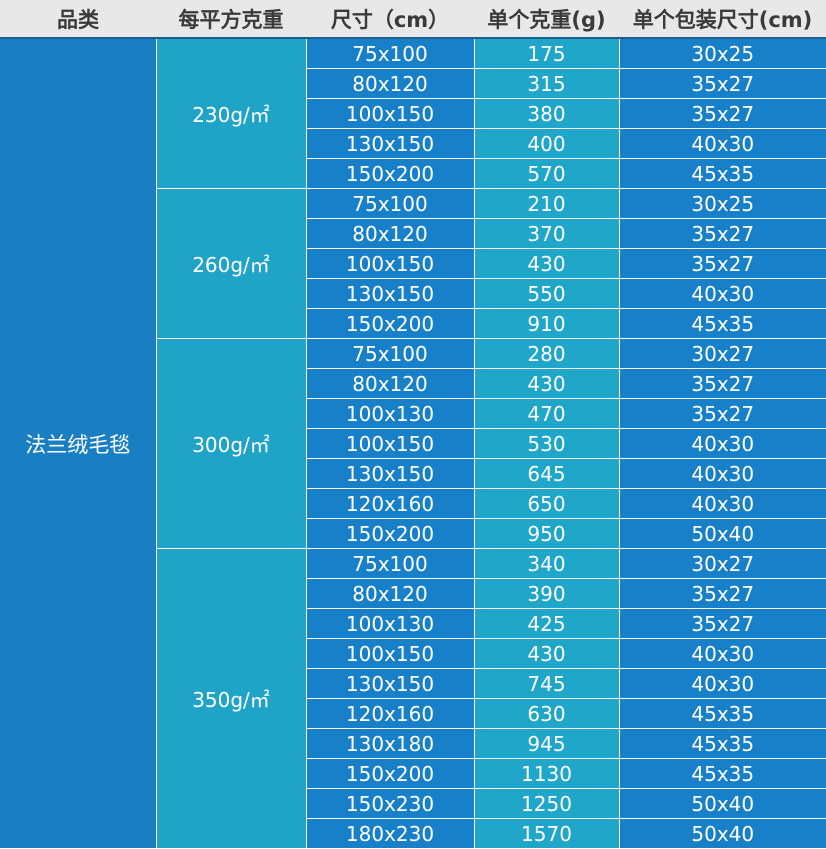 Image resolution: width=826 pixels, height=849 pixels. What do you see at coordinates (546, 53) in the screenshot?
I see `unit-weight-cell: 175` at bounding box center [546, 53].